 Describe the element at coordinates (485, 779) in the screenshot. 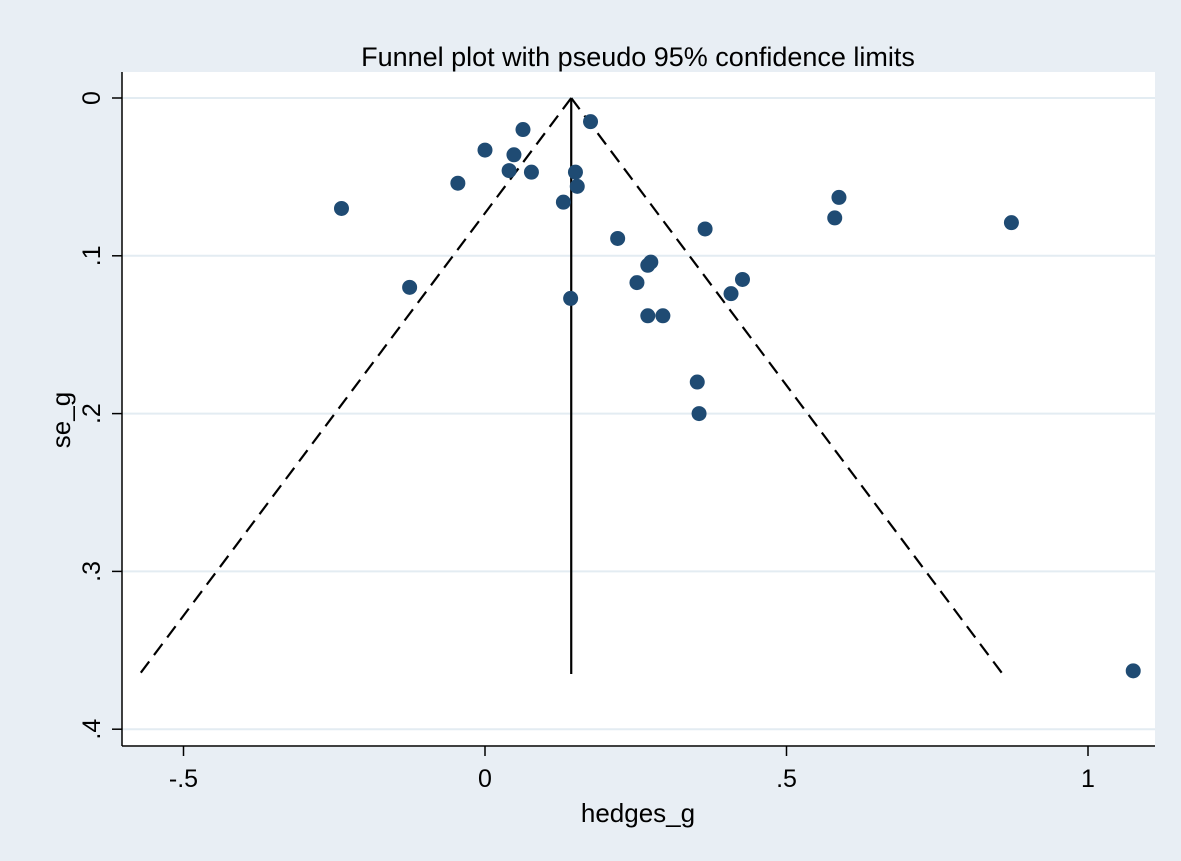

I see `x-tick-label: 0` at that location.